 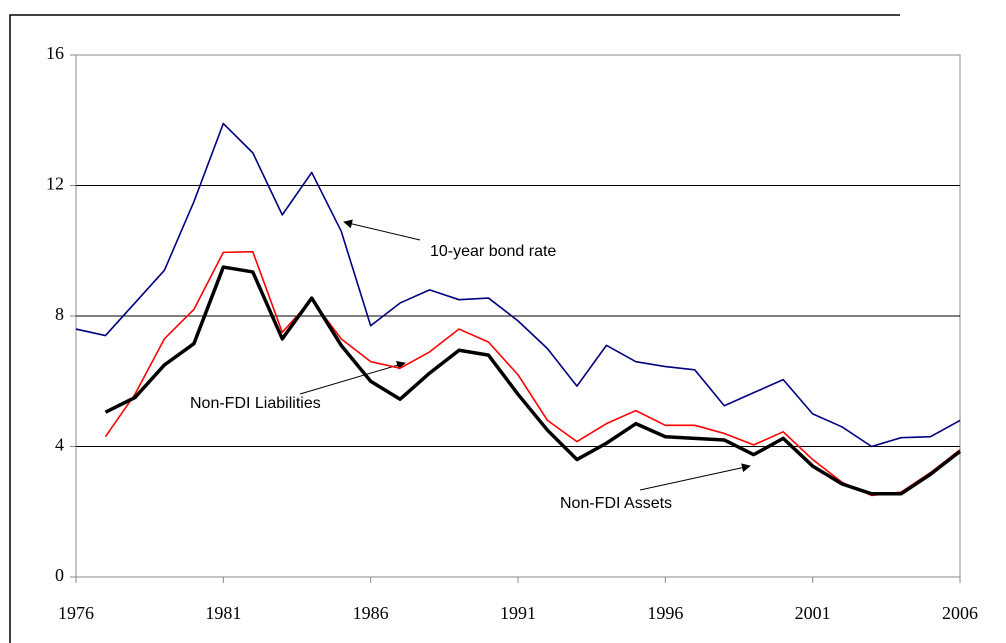 What do you see at coordinates (371, 613) in the screenshot?
I see `x-tick-label: 1986` at bounding box center [371, 613].